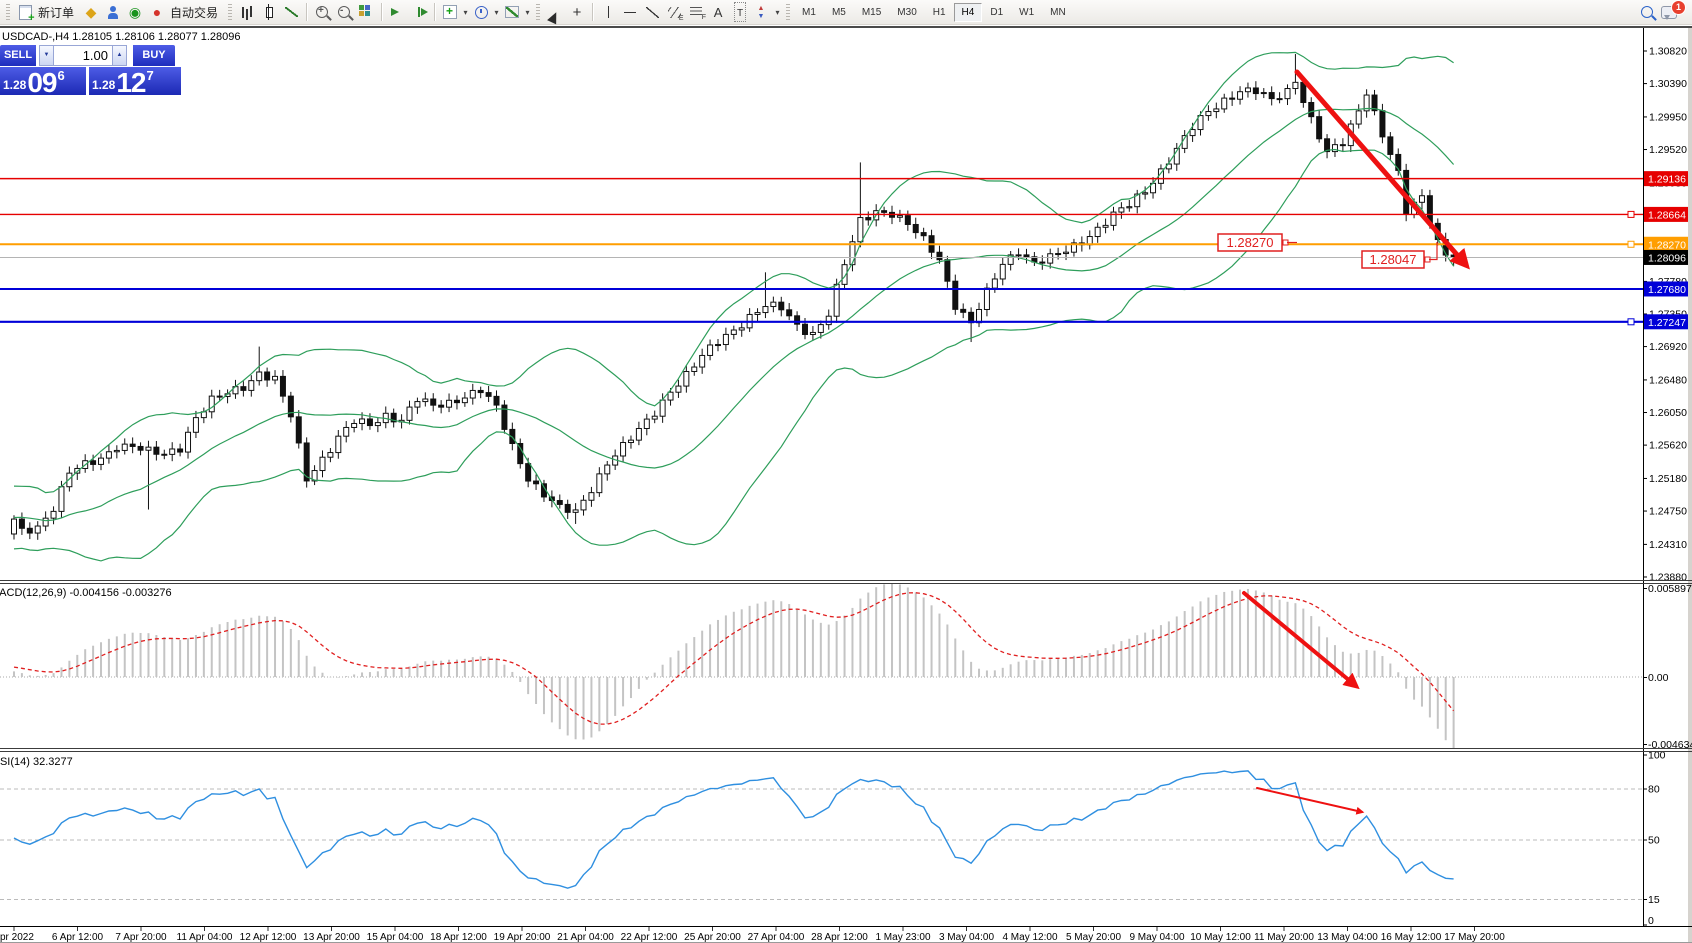  What do you see at coordinates (527, 12) in the screenshot?
I see `templates-dropdown-icon: ▾` at bounding box center [527, 12].